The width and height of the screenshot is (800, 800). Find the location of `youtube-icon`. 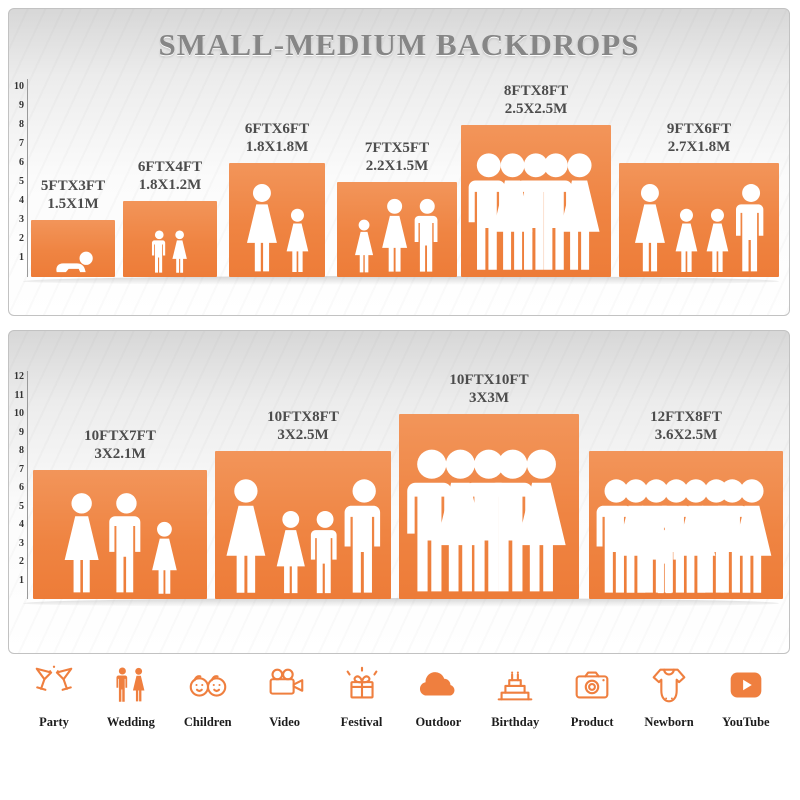

youtube-icon is located at coordinates (746, 685).